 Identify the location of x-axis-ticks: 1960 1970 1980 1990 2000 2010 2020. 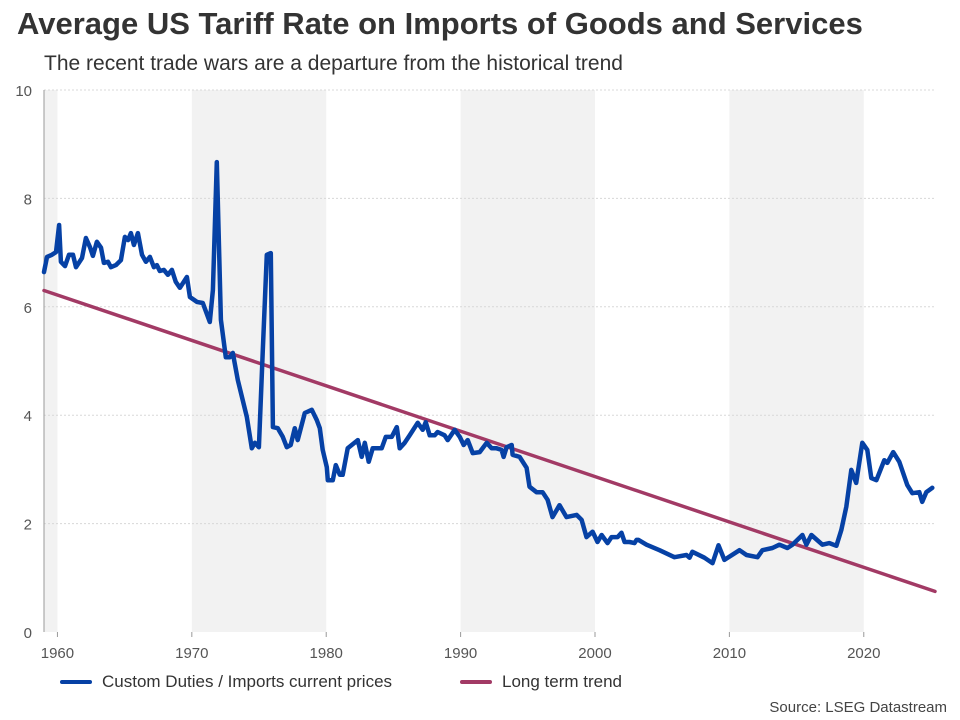
(460, 647).